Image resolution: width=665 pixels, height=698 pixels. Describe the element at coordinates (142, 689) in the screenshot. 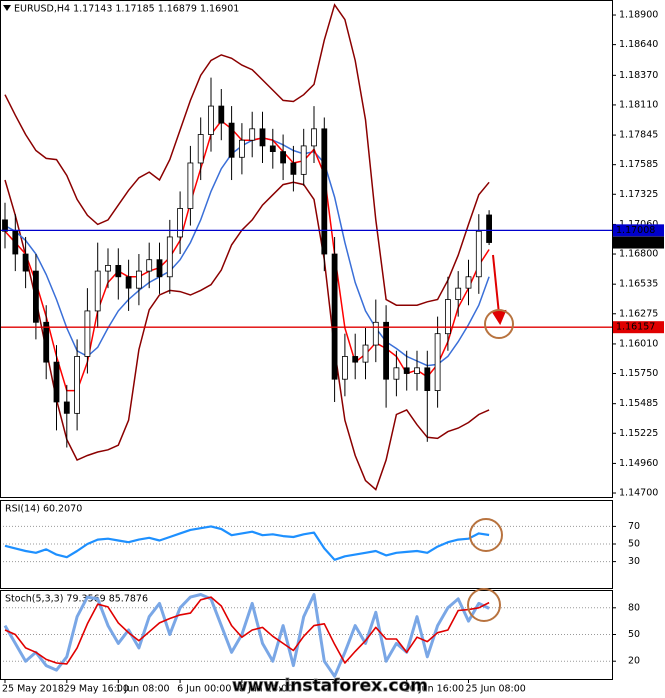

I see `x-tick-label: 1 Jun 08:00` at that location.